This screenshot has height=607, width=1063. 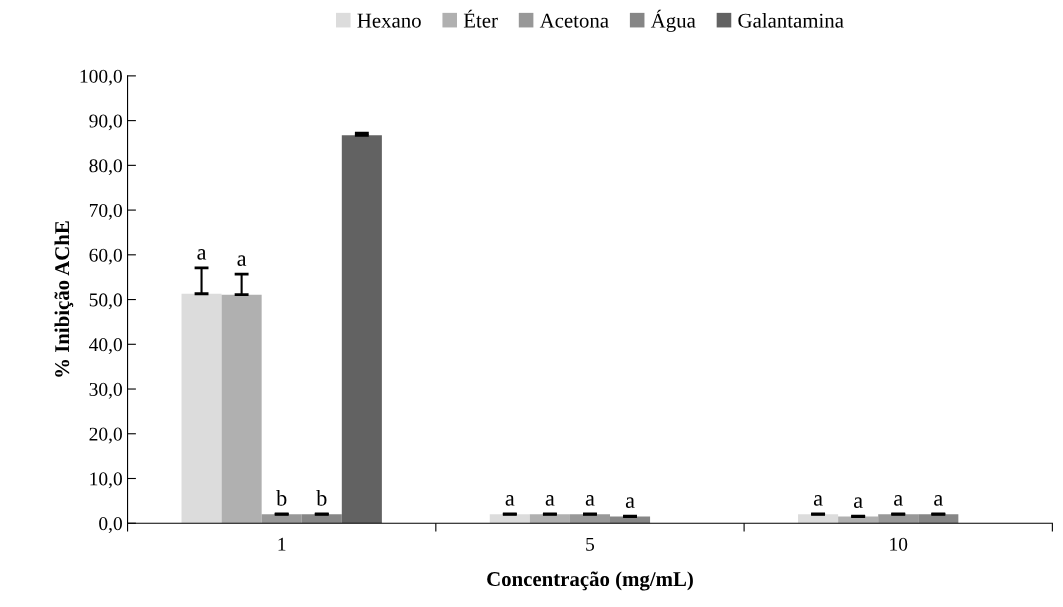 I want to click on legend-label: Água, so click(x=673, y=20).